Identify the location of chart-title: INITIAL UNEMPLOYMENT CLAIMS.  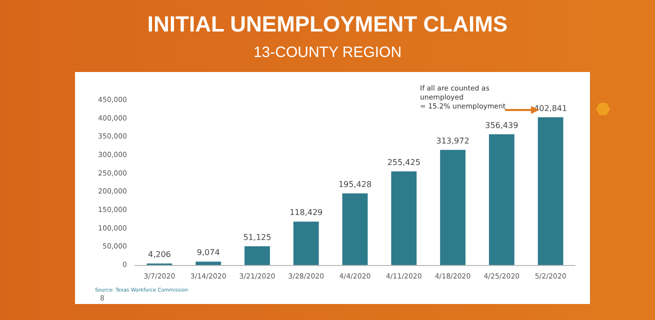
(327, 24).